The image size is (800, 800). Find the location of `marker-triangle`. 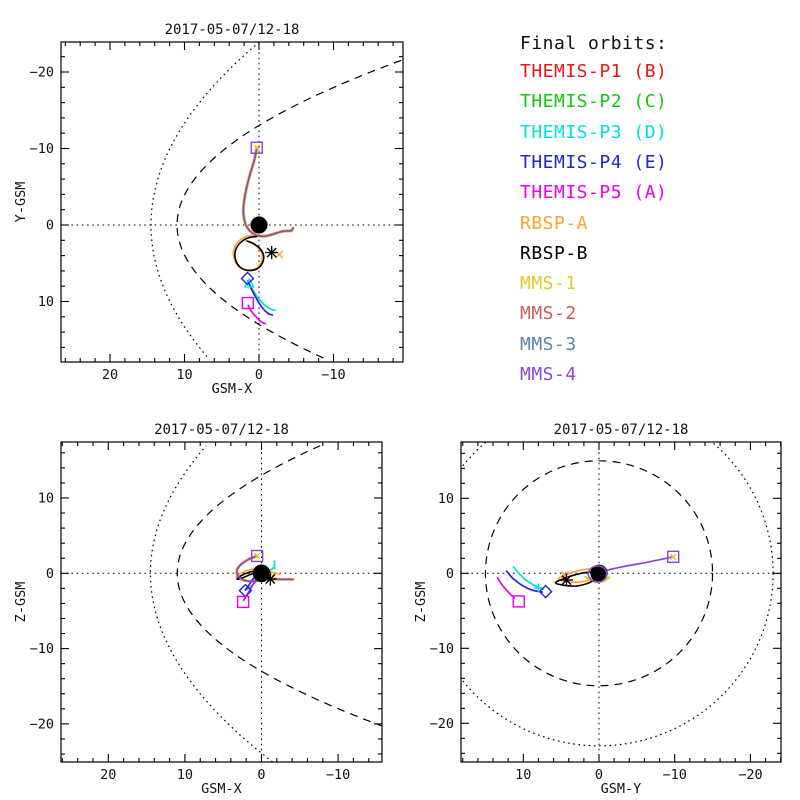

marker-triangle is located at coordinates (249, 282).